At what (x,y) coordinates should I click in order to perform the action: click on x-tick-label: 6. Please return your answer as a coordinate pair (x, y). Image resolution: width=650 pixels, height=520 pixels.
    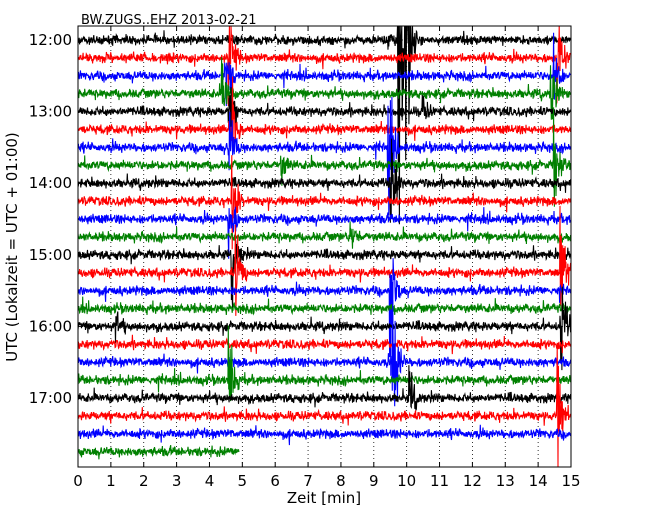
    Looking at the image, I should click on (275, 481).